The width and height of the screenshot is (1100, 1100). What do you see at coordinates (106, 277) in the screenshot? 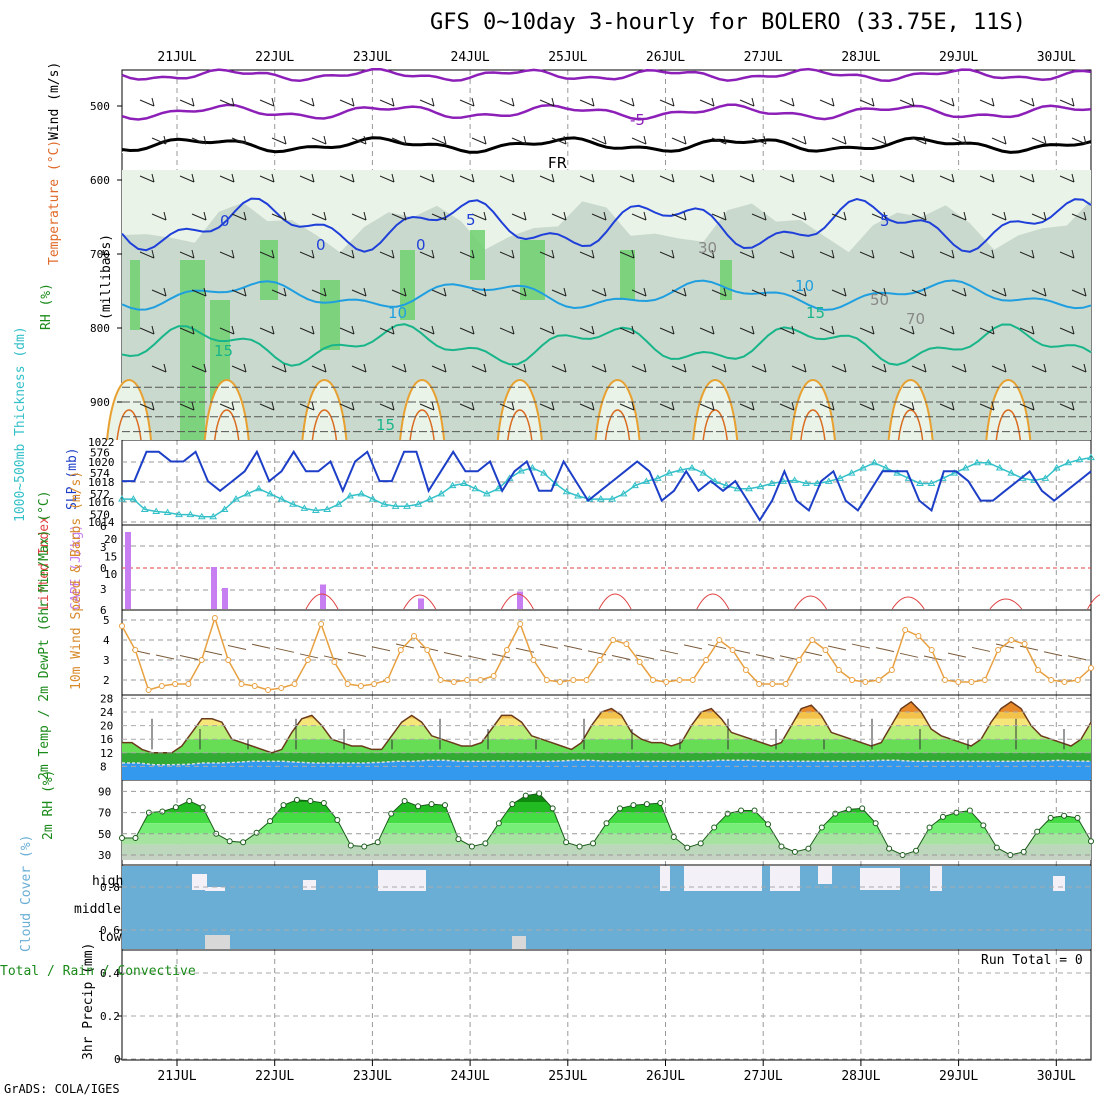
I see `pressure-axis-label: (millibars)` at bounding box center [106, 277].